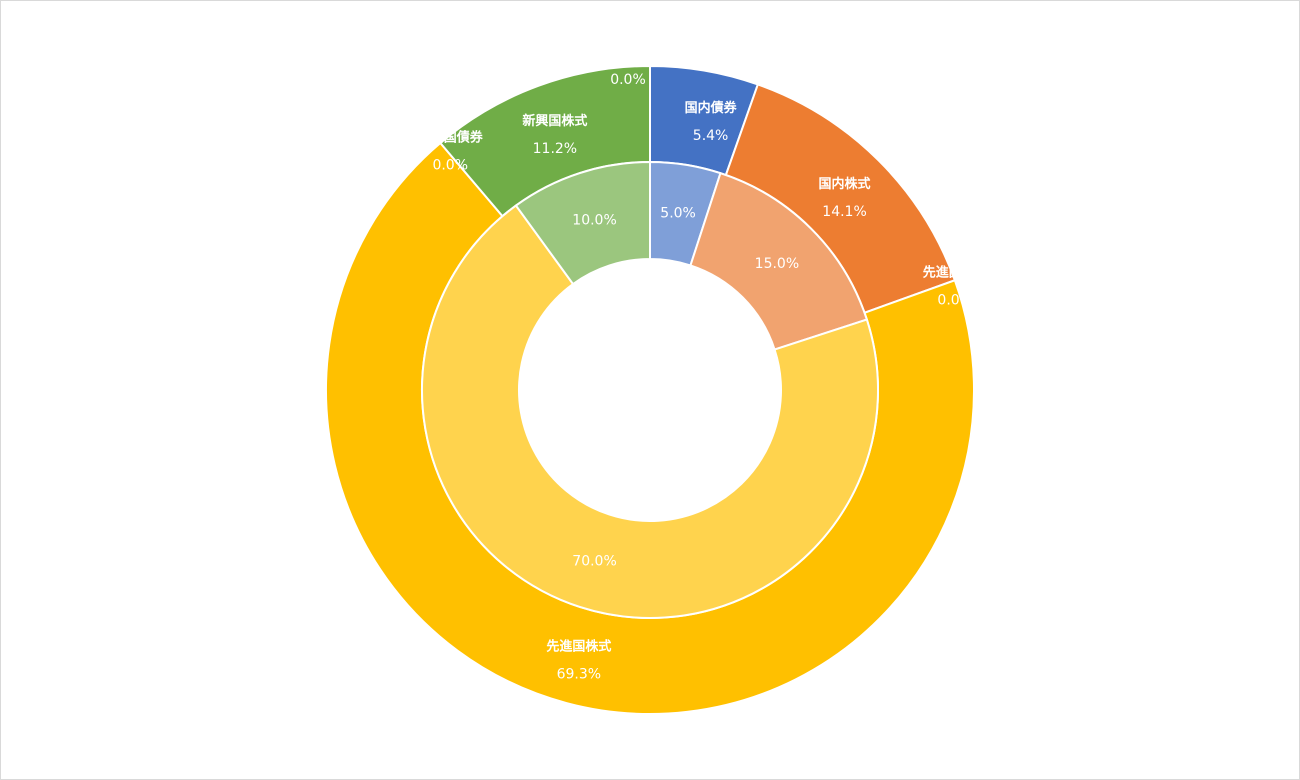  Describe the element at coordinates (844, 212) in the screenshot. I see `outer-label-value-1: 14.1%` at that location.